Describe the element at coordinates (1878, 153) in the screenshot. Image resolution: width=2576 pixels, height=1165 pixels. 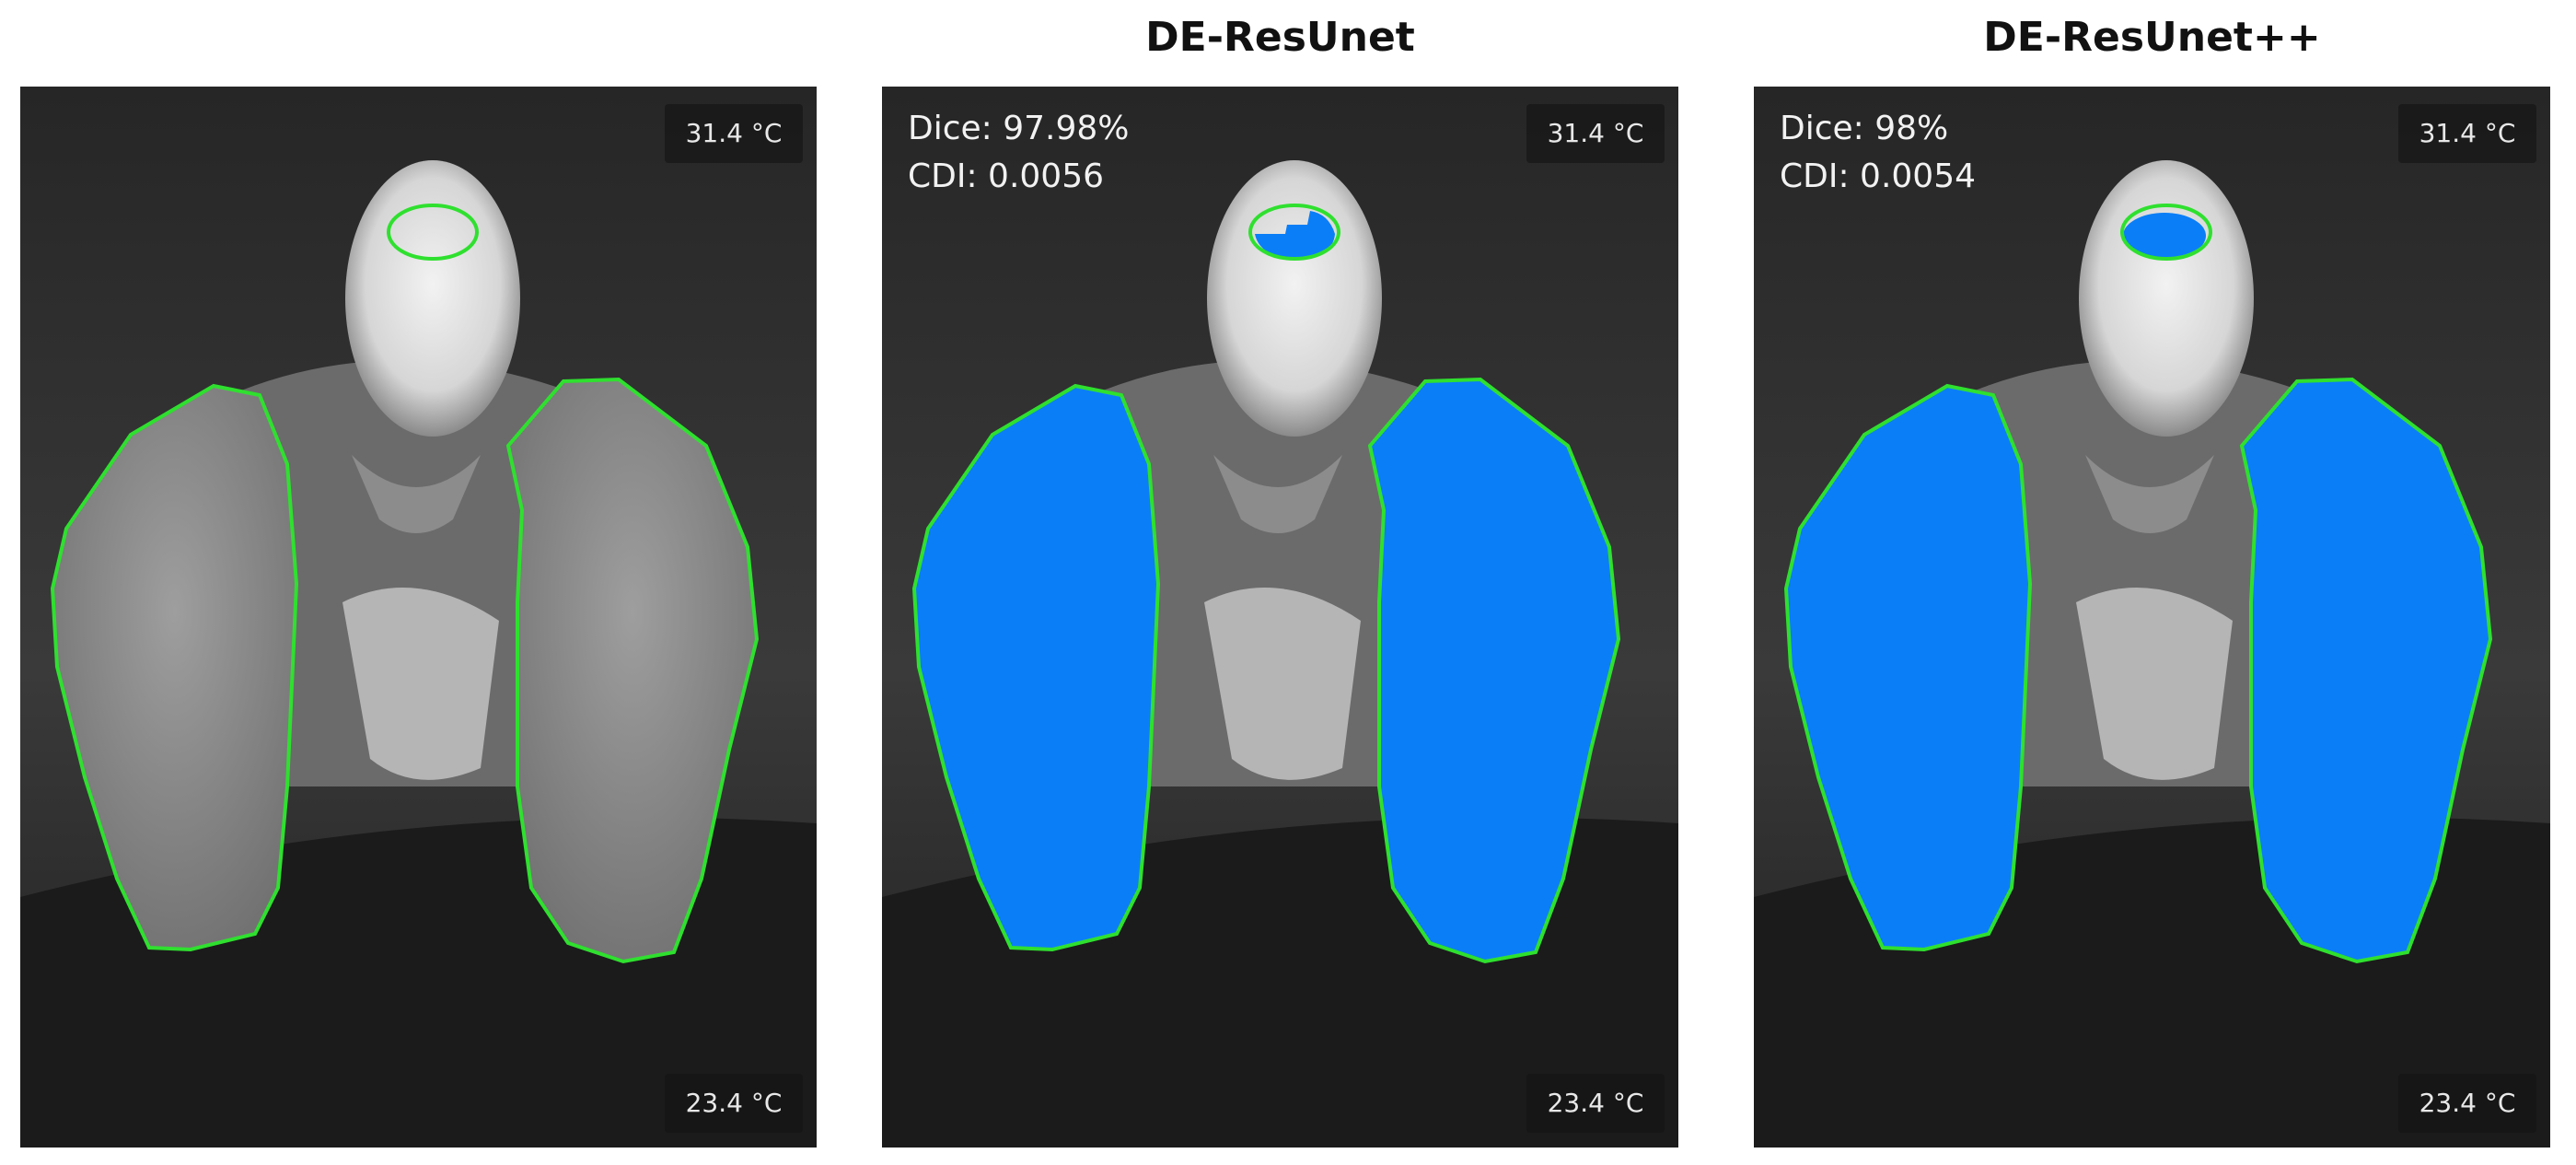
I see `metrics-box: Dice: 98% CDI: 0.0054` at that location.